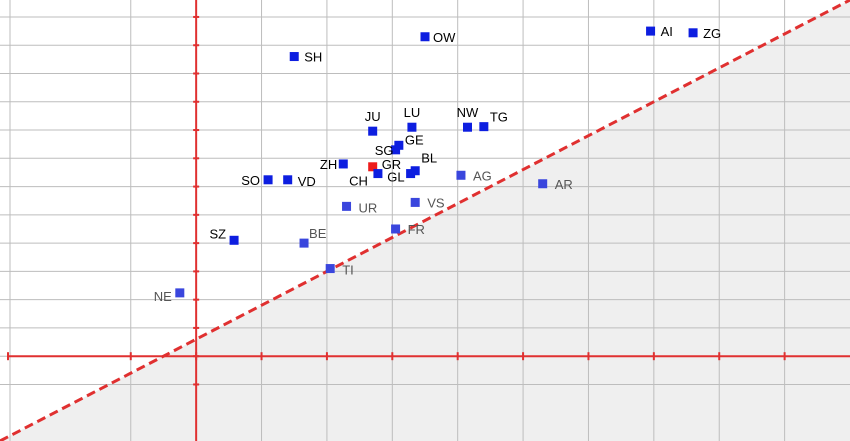 The width and height of the screenshot is (850, 441). I want to click on point-sg, so click(396, 150).